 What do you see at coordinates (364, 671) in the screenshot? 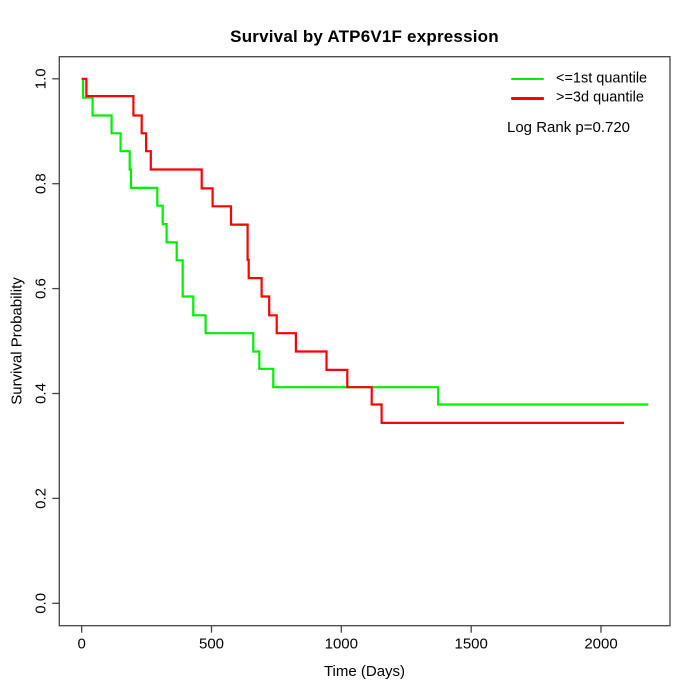
I see `x-axis-label: Time (Days)` at bounding box center [364, 671].